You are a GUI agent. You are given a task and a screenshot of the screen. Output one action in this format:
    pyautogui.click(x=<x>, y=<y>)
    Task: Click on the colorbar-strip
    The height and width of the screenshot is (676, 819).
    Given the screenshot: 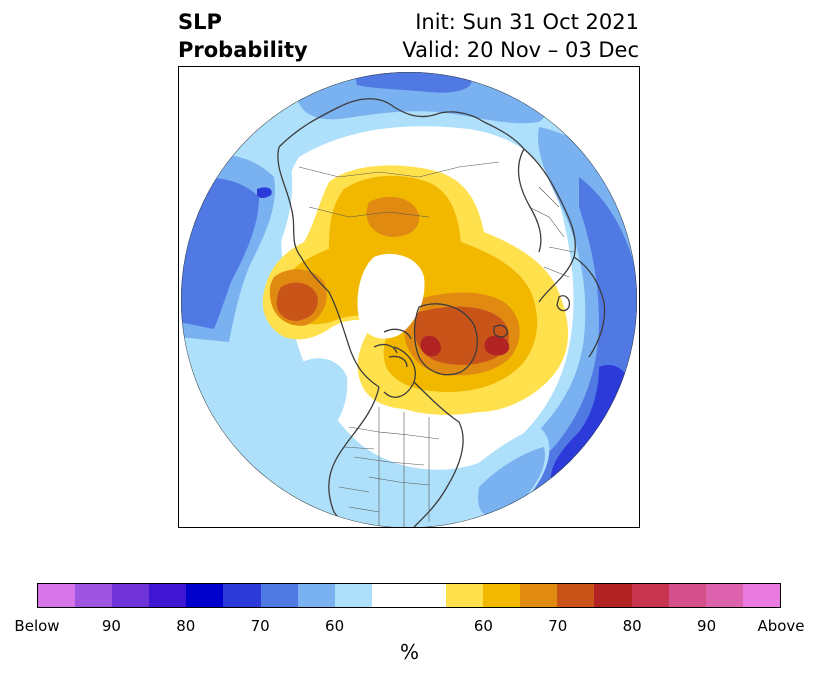 What is the action you would take?
    pyautogui.click(x=409, y=595)
    